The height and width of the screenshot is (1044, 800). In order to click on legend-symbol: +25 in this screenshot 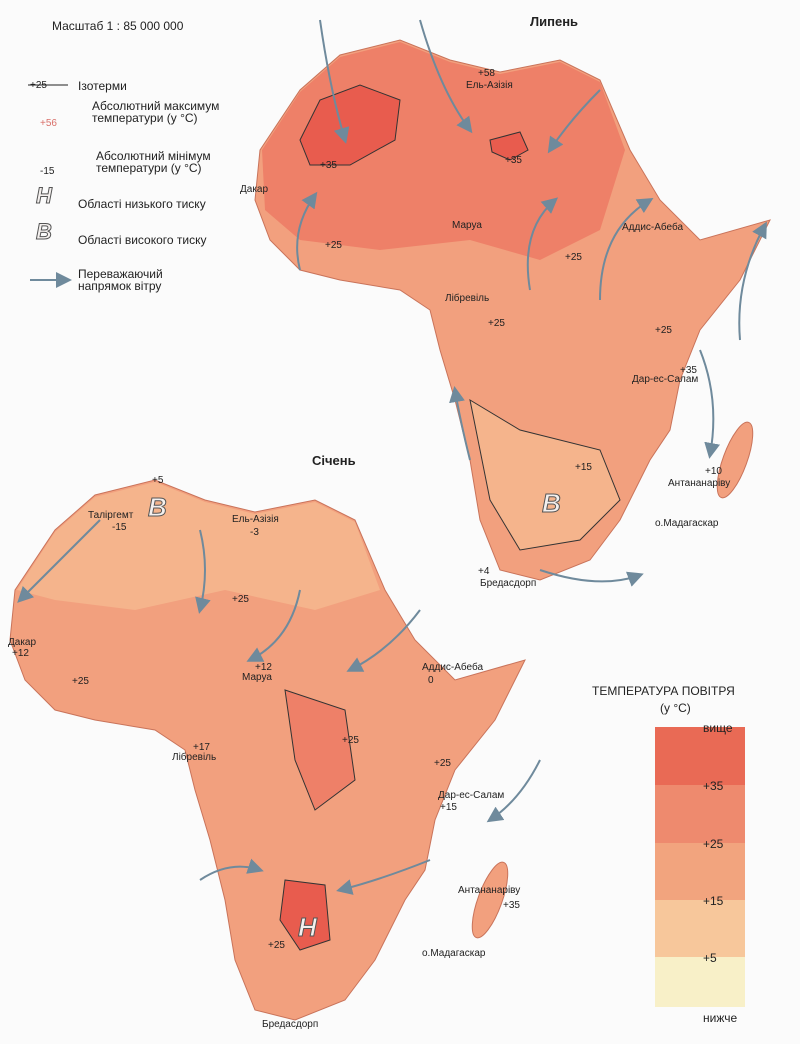, I will do `click(38, 85)`.